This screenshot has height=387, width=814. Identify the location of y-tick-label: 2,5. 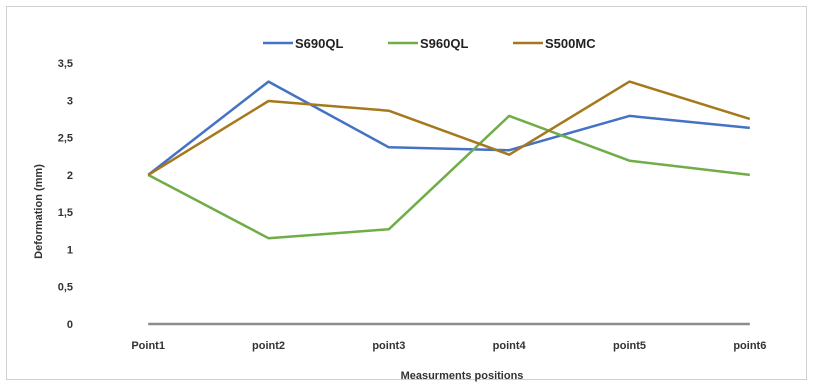
(65, 139).